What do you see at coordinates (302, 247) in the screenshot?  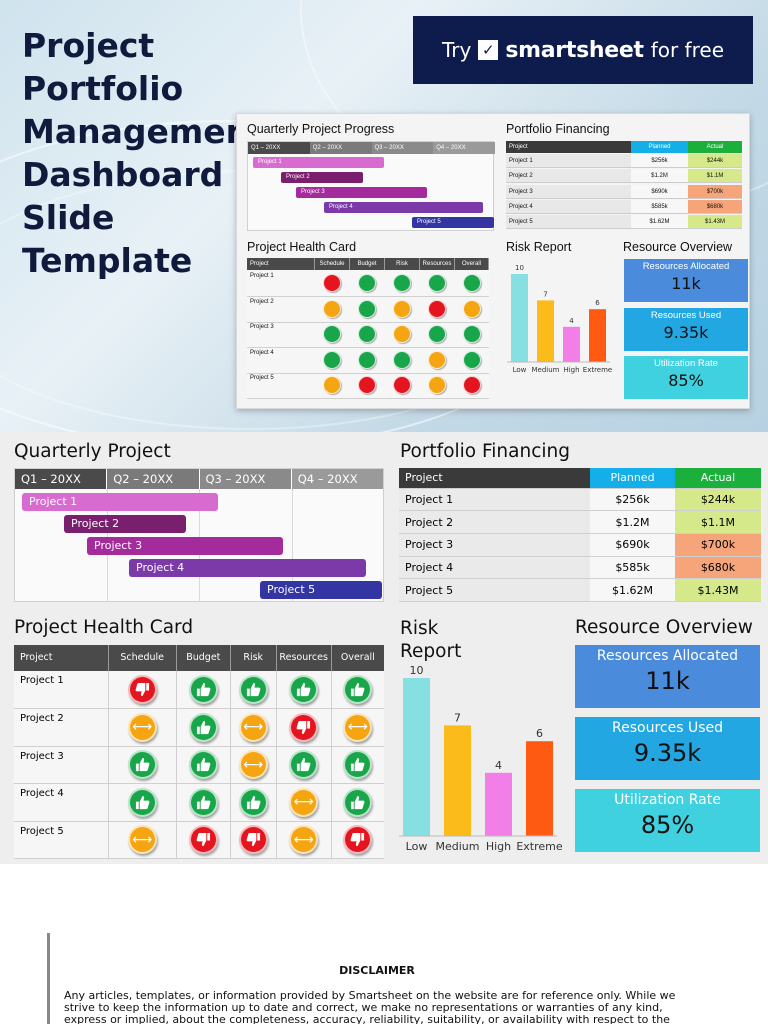 I see `thumb-health-title: Project Health Card` at bounding box center [302, 247].